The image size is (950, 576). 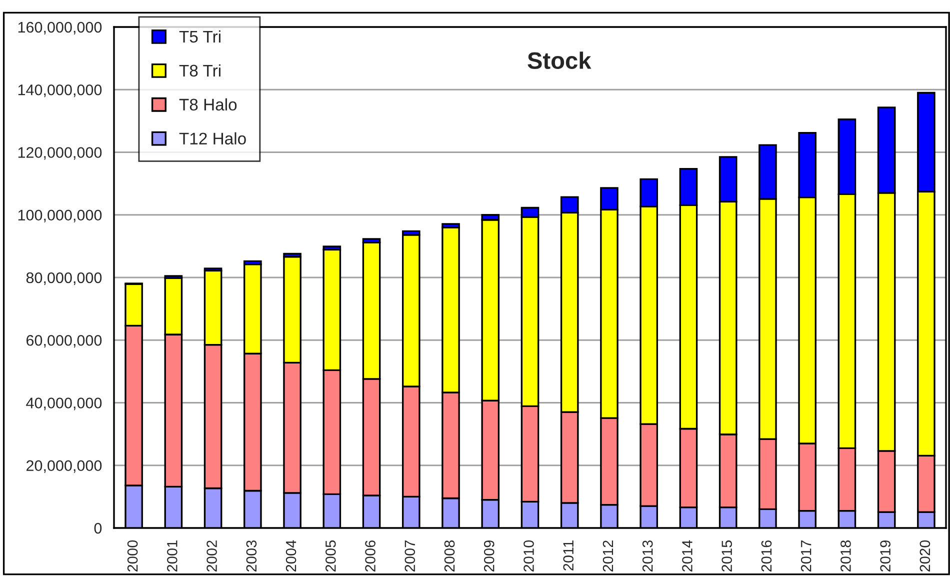 I want to click on x-tick-label: 2017, so click(x=806, y=556).